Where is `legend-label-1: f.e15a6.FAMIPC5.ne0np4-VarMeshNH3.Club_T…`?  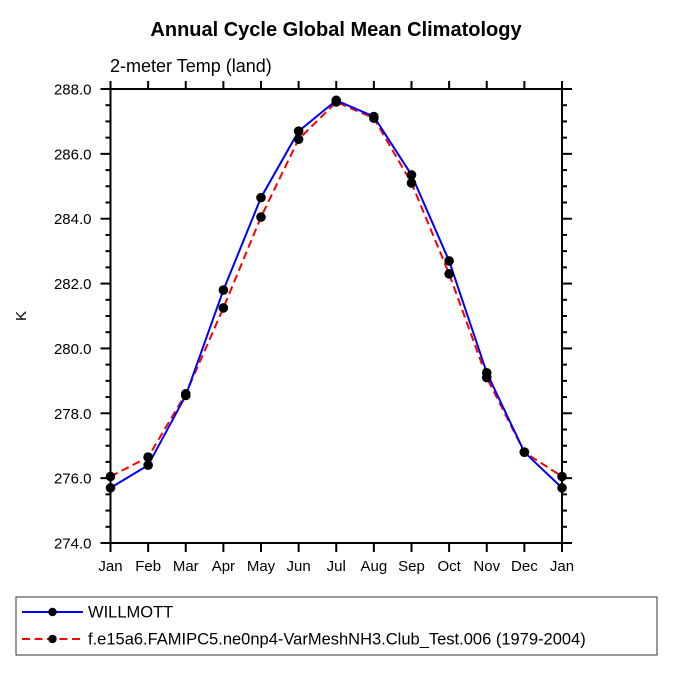
legend-label-1: f.e15a6.FAMIPC5.ne0np4-VarMeshNH3.Club_T… is located at coordinates (337, 640).